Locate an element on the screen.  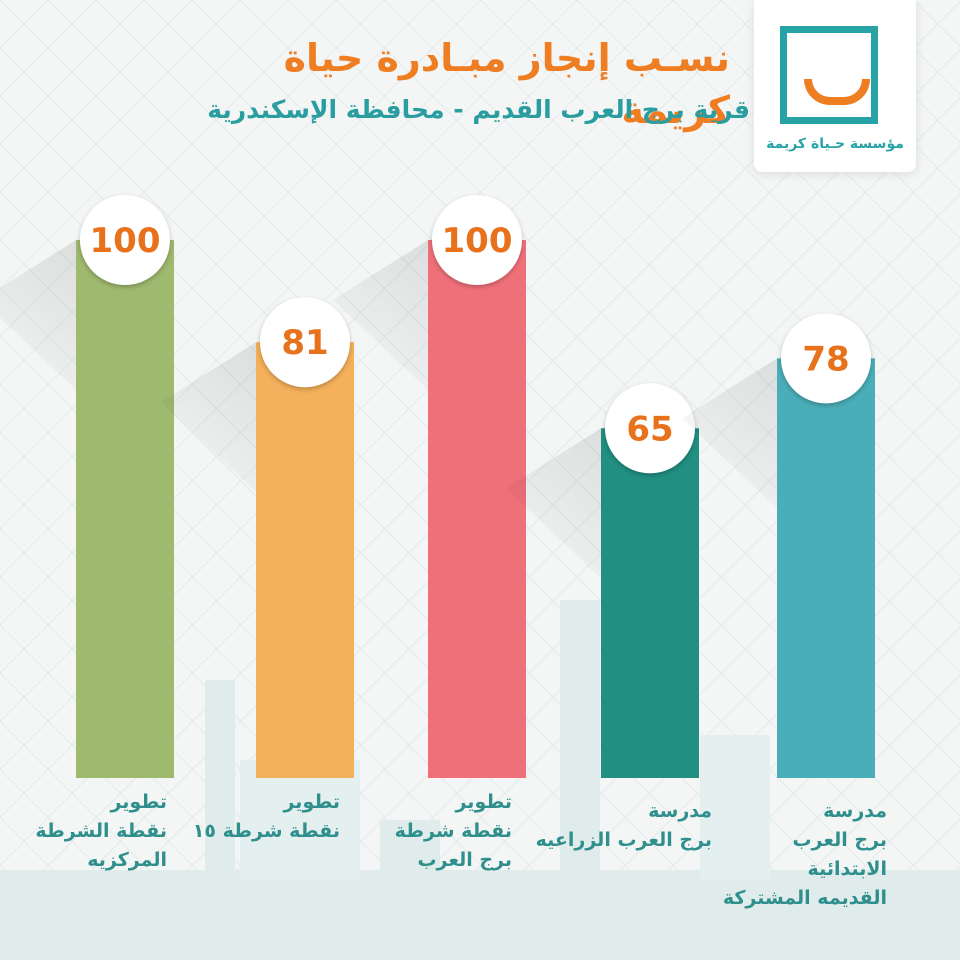
category-label: تطوير نقطة الشرطة المركزيه is located at coordinates (101, 831).